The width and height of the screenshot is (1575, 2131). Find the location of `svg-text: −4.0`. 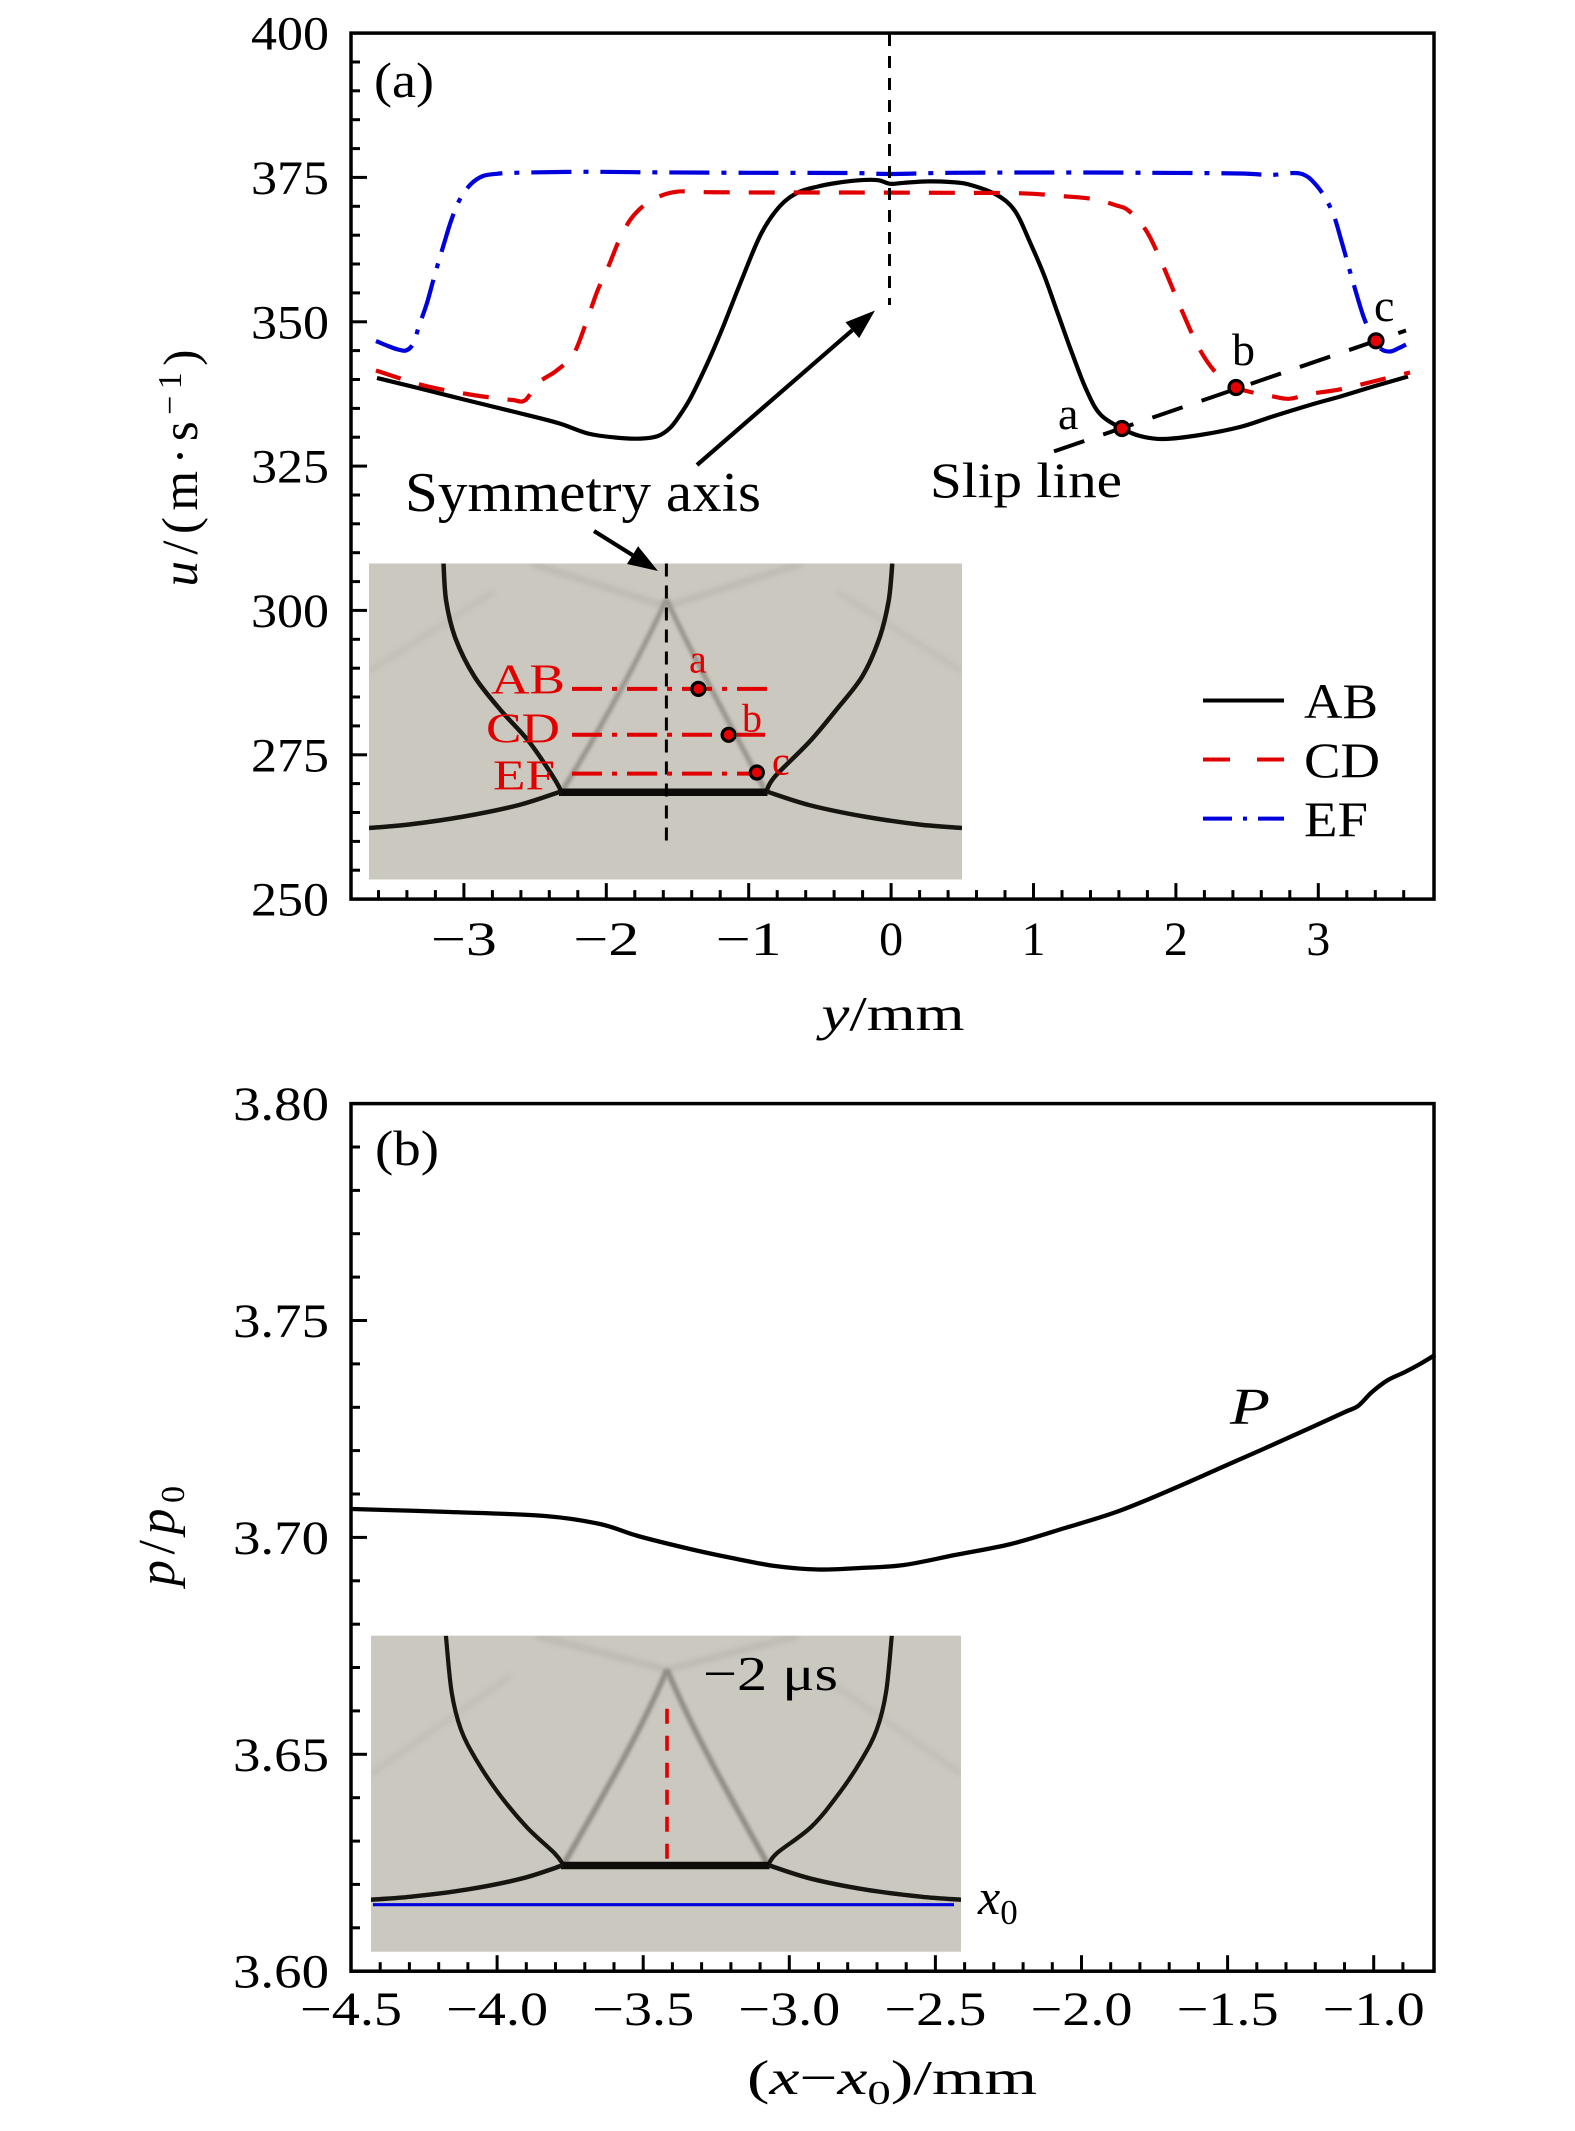

svg-text: −4.0 is located at coordinates (497, 2009).